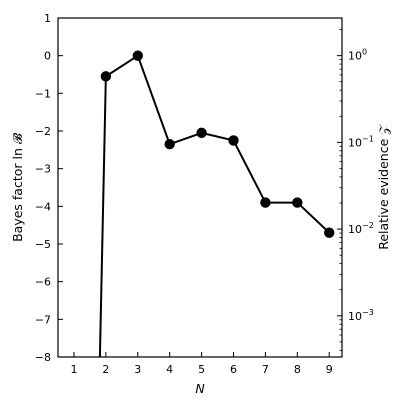  What do you see at coordinates (17, 187) in the screenshot?
I see `y-axis-label-left: Bayes factor ln 𝓑` at bounding box center [17, 187].